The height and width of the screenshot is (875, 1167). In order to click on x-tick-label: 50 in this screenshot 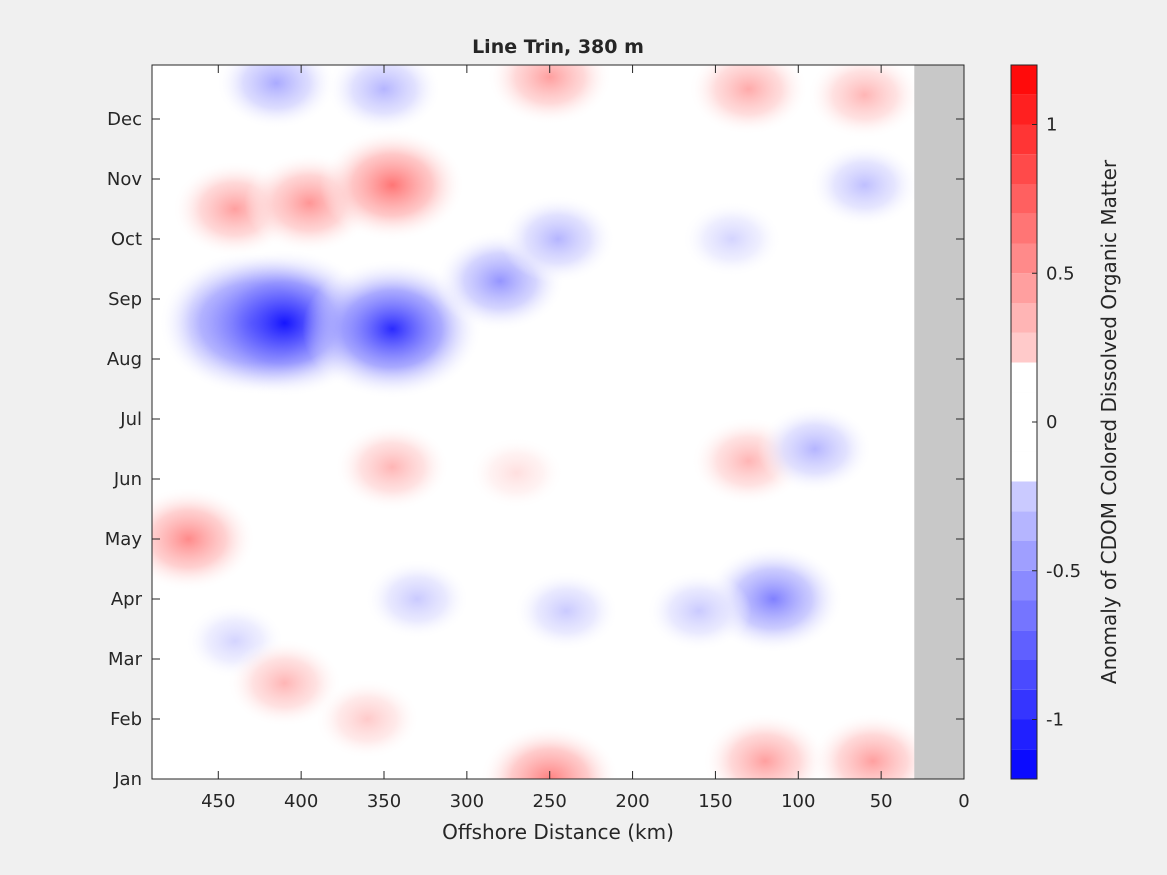, I will do `click(881, 801)`.